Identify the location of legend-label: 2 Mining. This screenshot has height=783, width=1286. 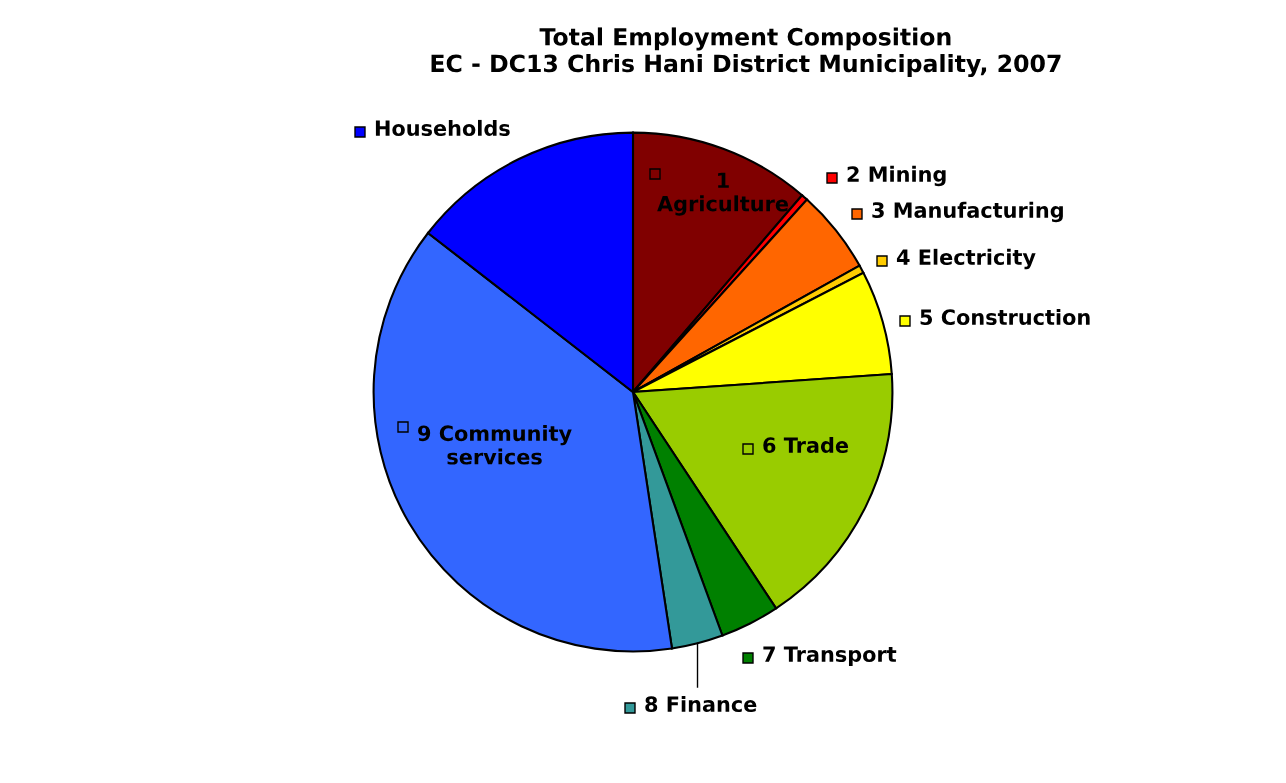
(896, 176).